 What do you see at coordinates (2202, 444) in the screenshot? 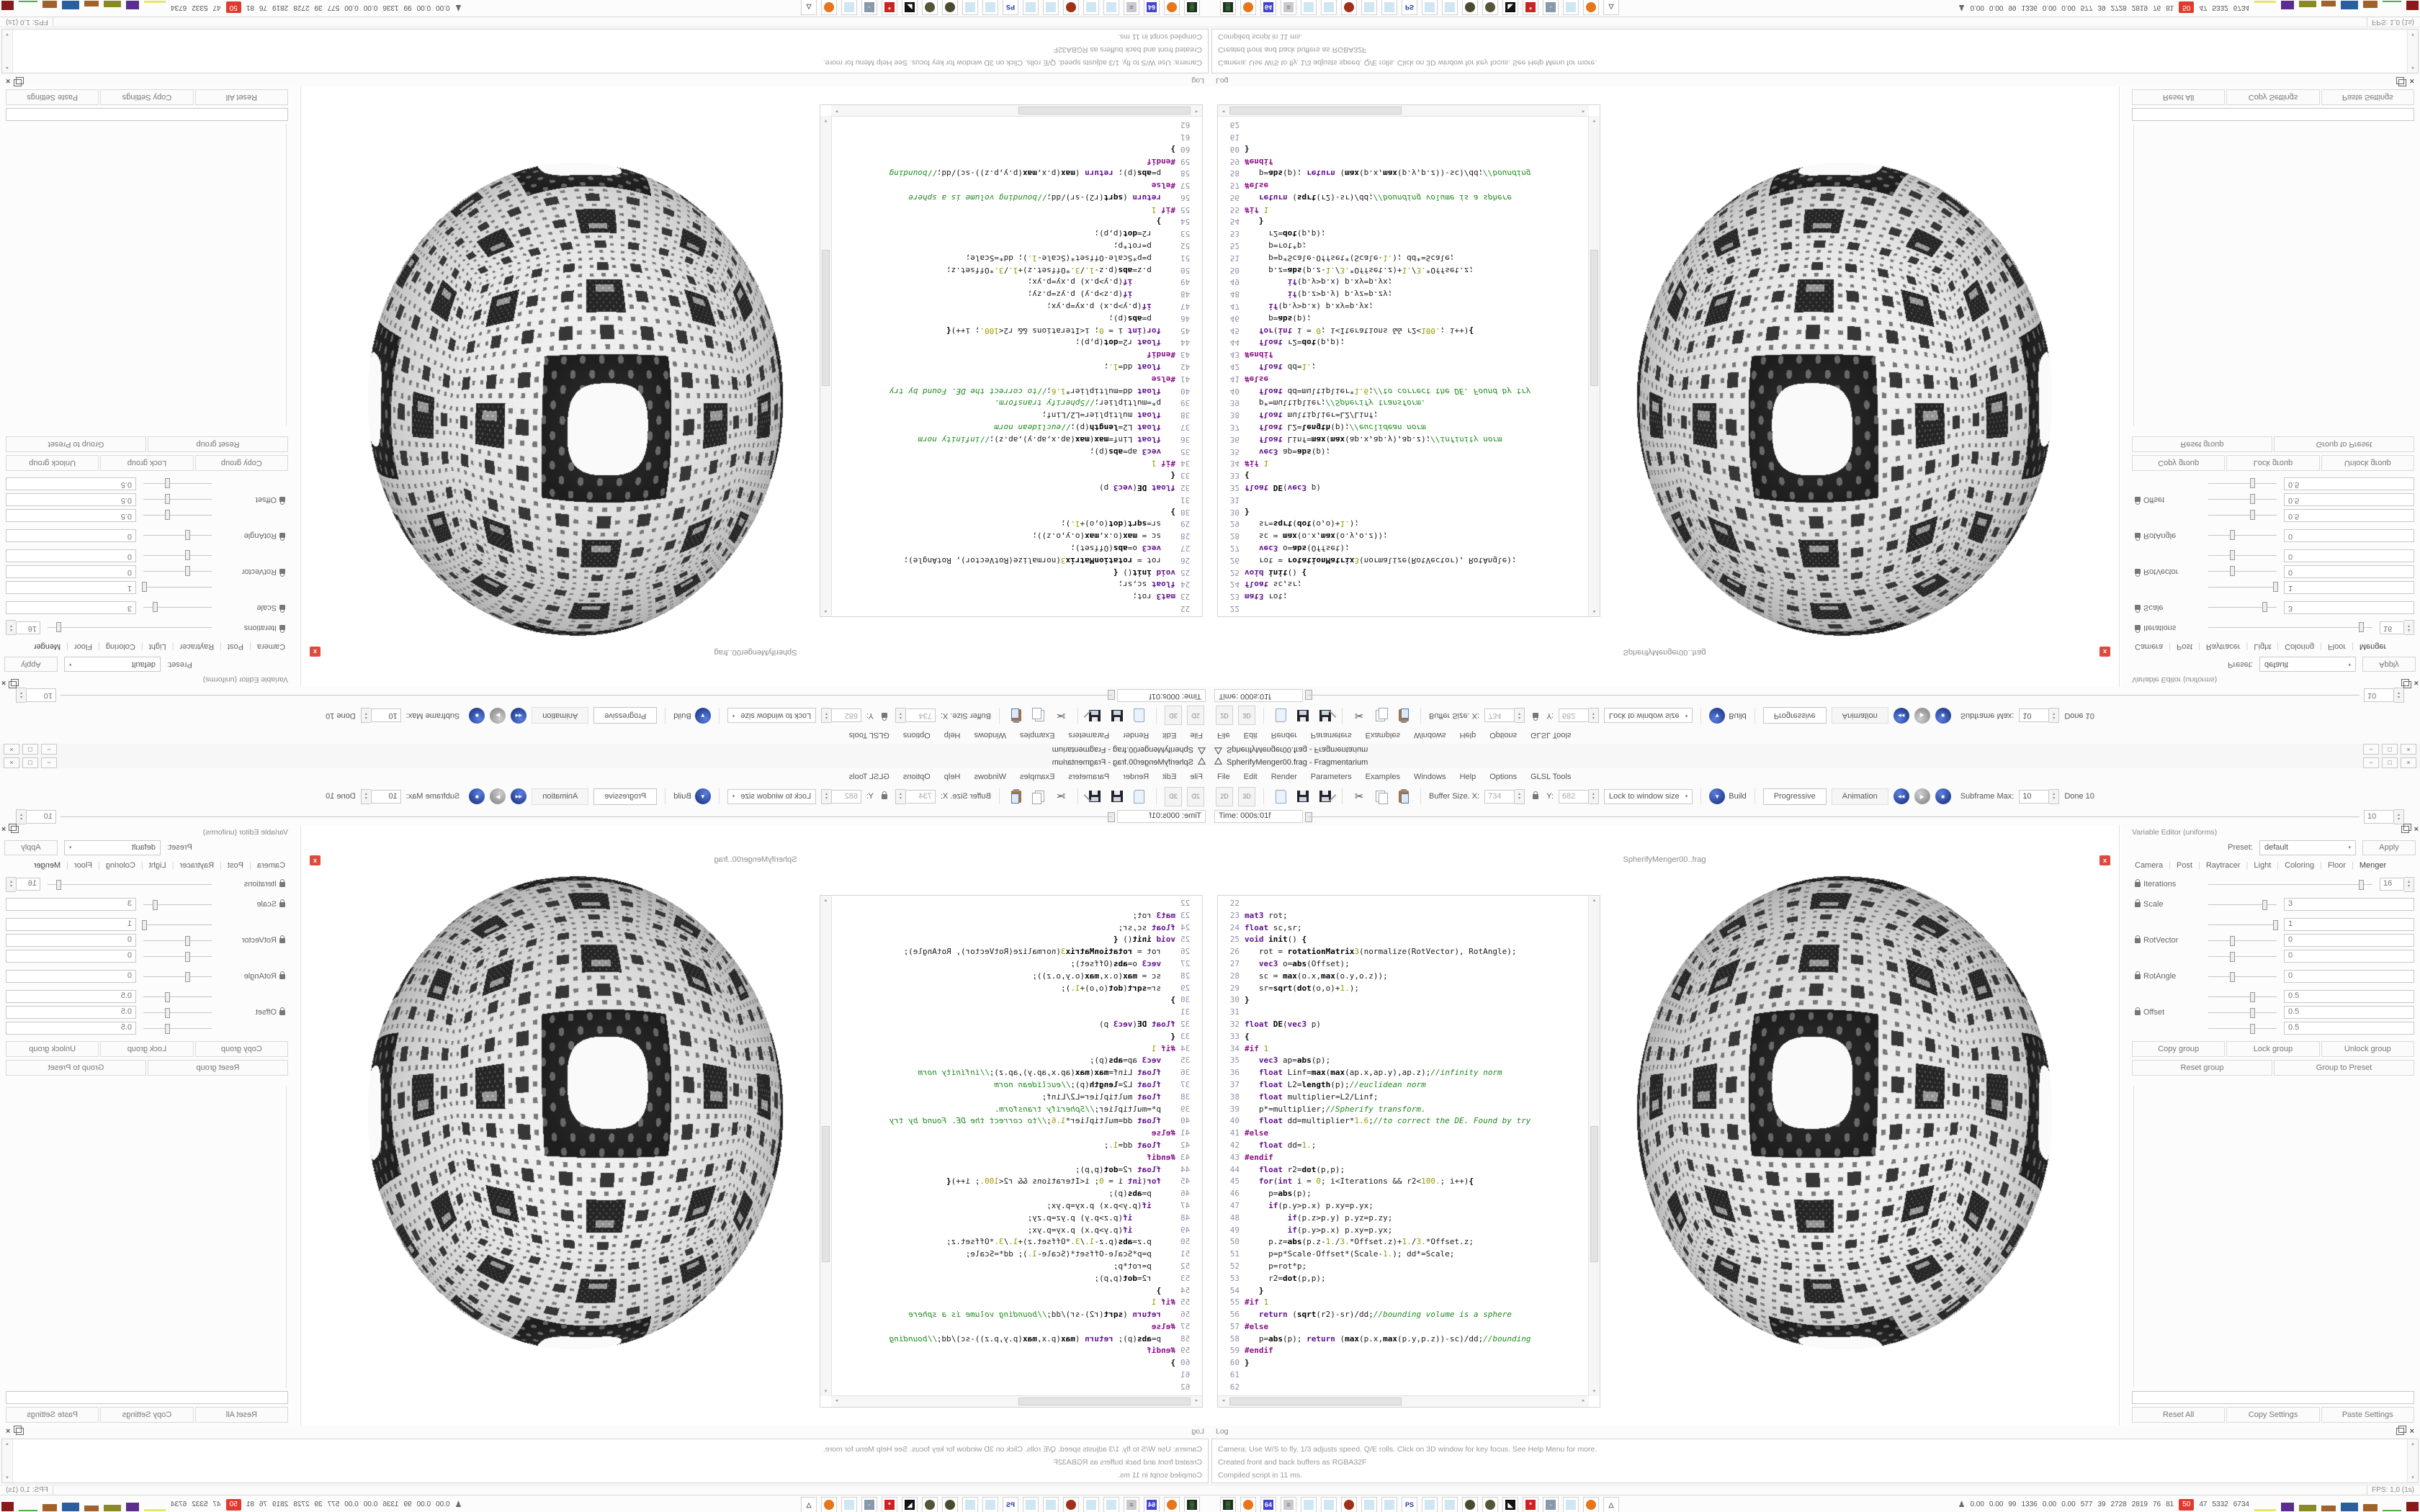
I see `reset-group-button: Reset group` at bounding box center [2202, 444].